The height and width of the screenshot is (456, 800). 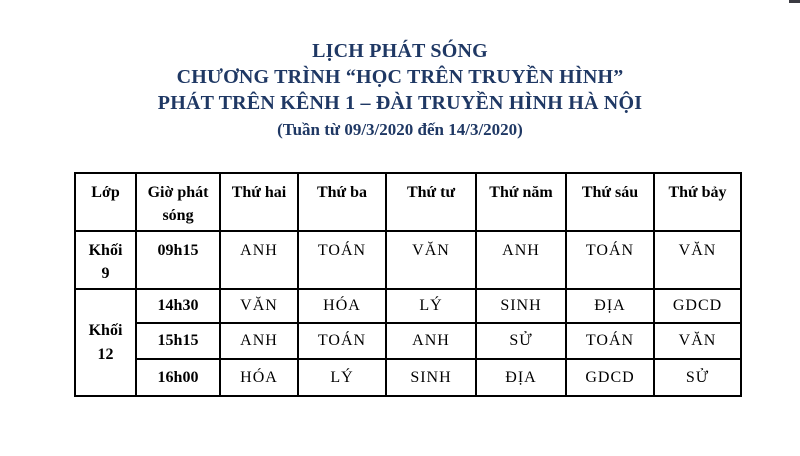 I want to click on subject-cell-2: SINH, so click(x=431, y=377).